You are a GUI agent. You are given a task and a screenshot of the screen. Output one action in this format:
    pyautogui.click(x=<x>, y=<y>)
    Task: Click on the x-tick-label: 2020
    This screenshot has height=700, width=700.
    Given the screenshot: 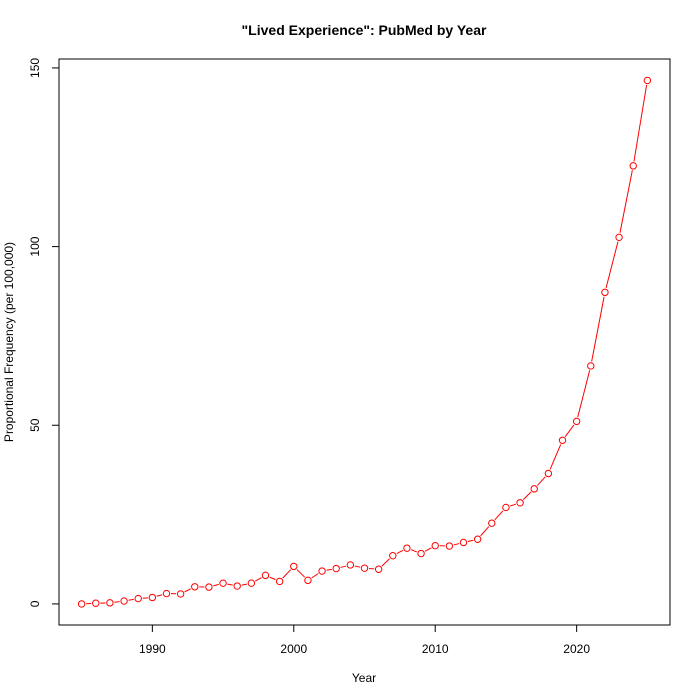 What is the action you would take?
    pyautogui.click(x=576, y=649)
    